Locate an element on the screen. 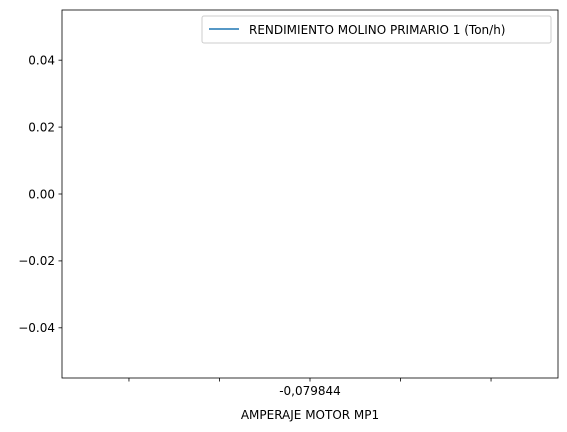  legend: RENDIMIENTO MOLINO PRIMARIO 1 (Ton/h) is located at coordinates (376, 29).